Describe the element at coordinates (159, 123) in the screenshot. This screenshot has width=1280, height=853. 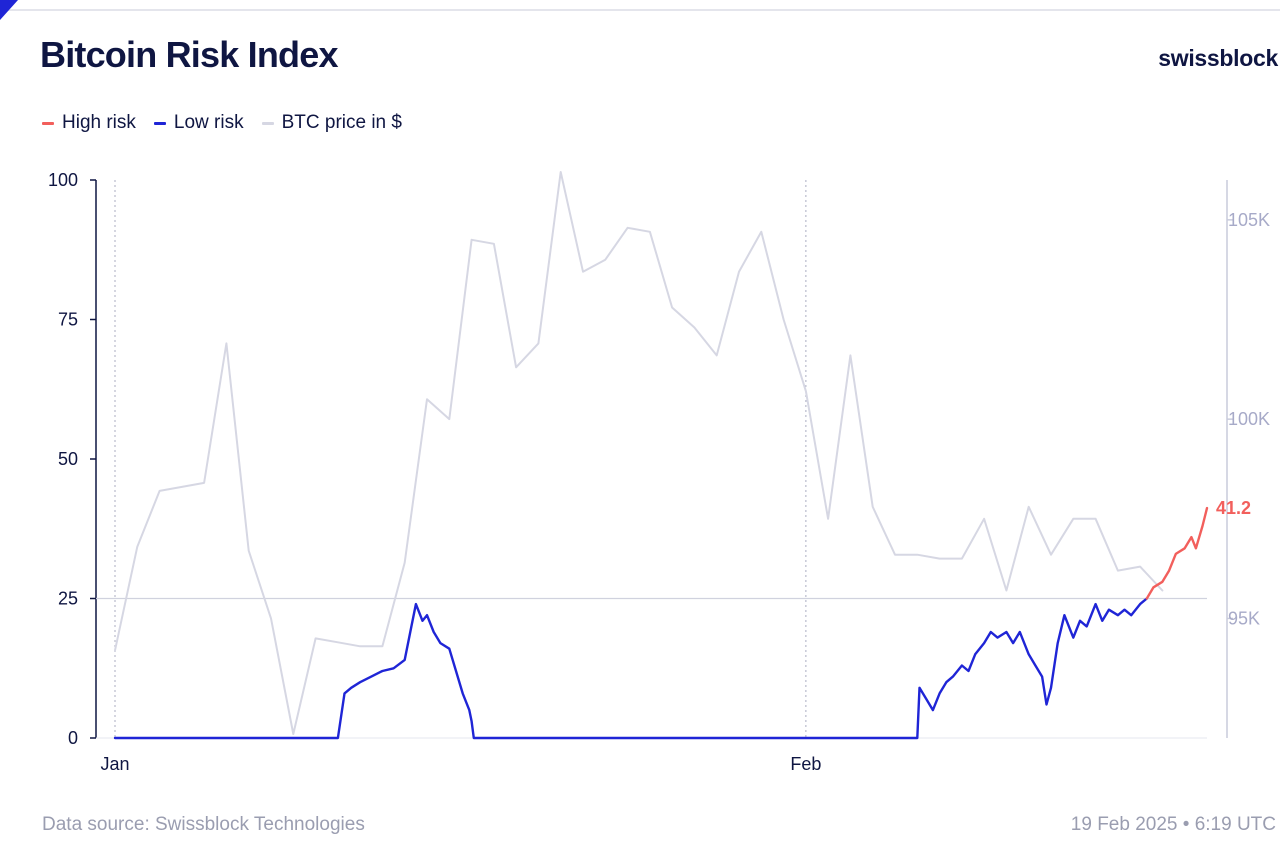
I see `legend-swatch-low-risk` at that location.